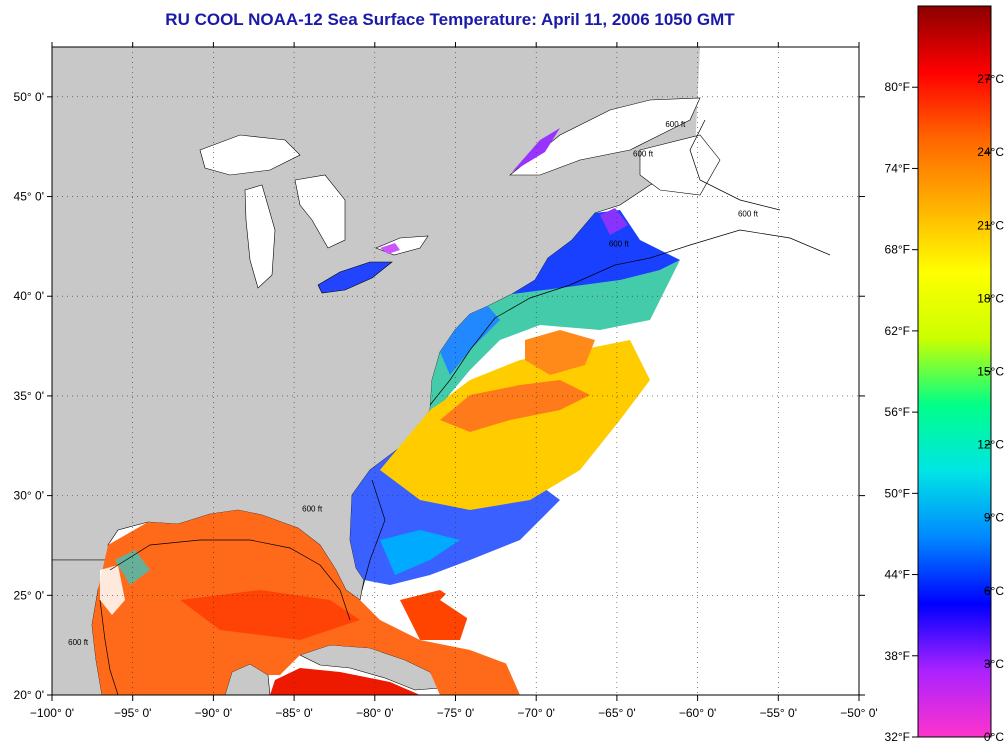 The image size is (1008, 754). What do you see at coordinates (897, 250) in the screenshot?
I see `colorbar-f-label: 68°F` at bounding box center [897, 250].